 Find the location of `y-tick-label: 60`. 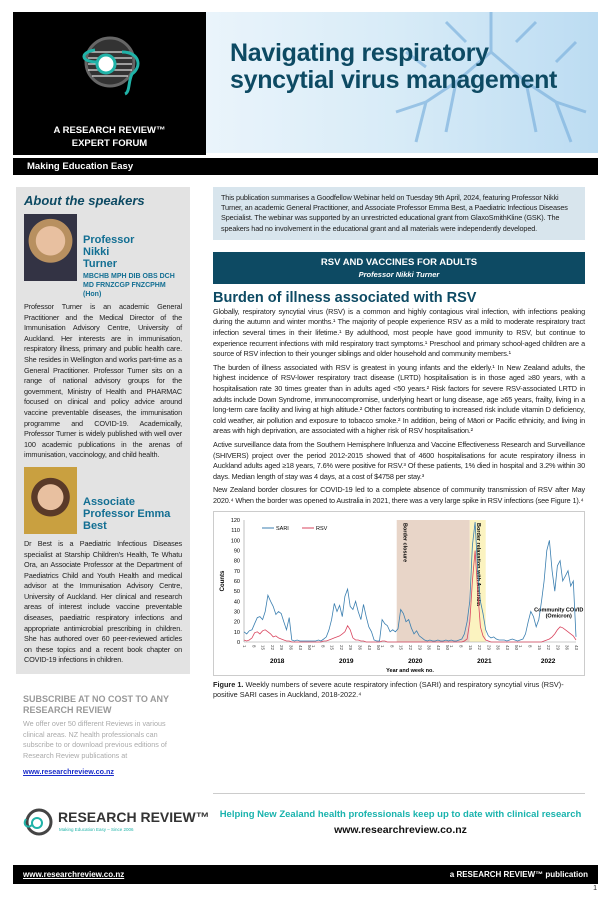

y-tick-label: 60 is located at coordinates (237, 582).